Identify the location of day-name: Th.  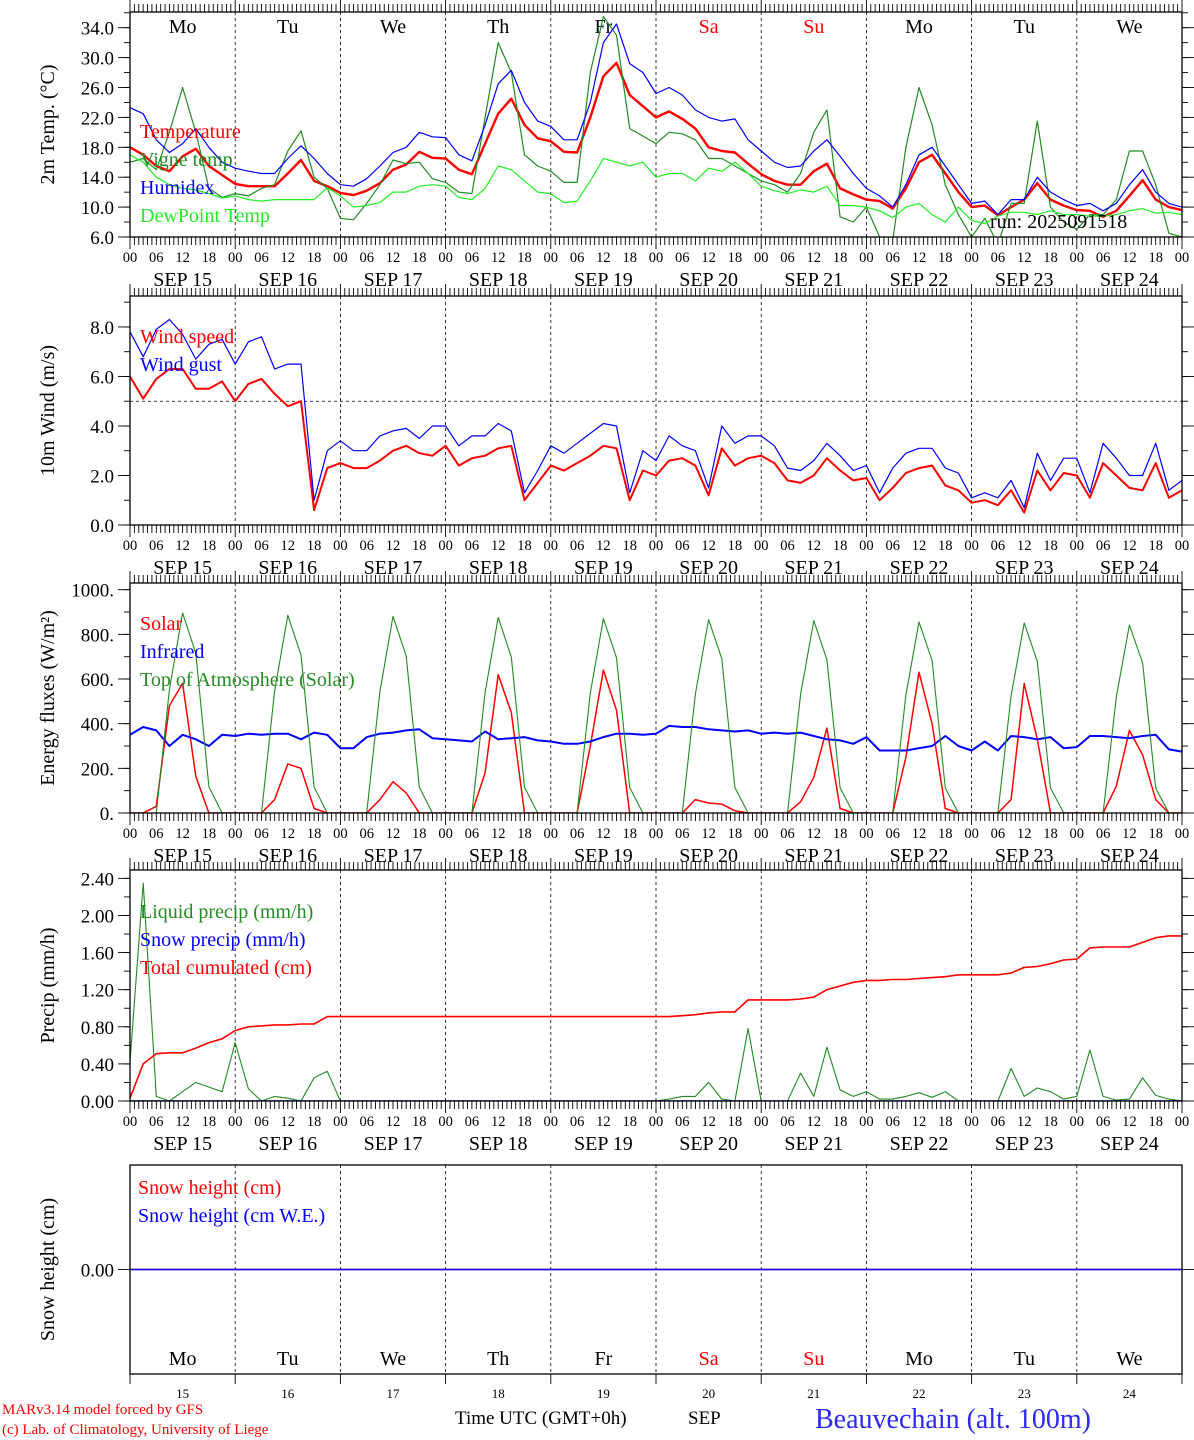
(498, 27).